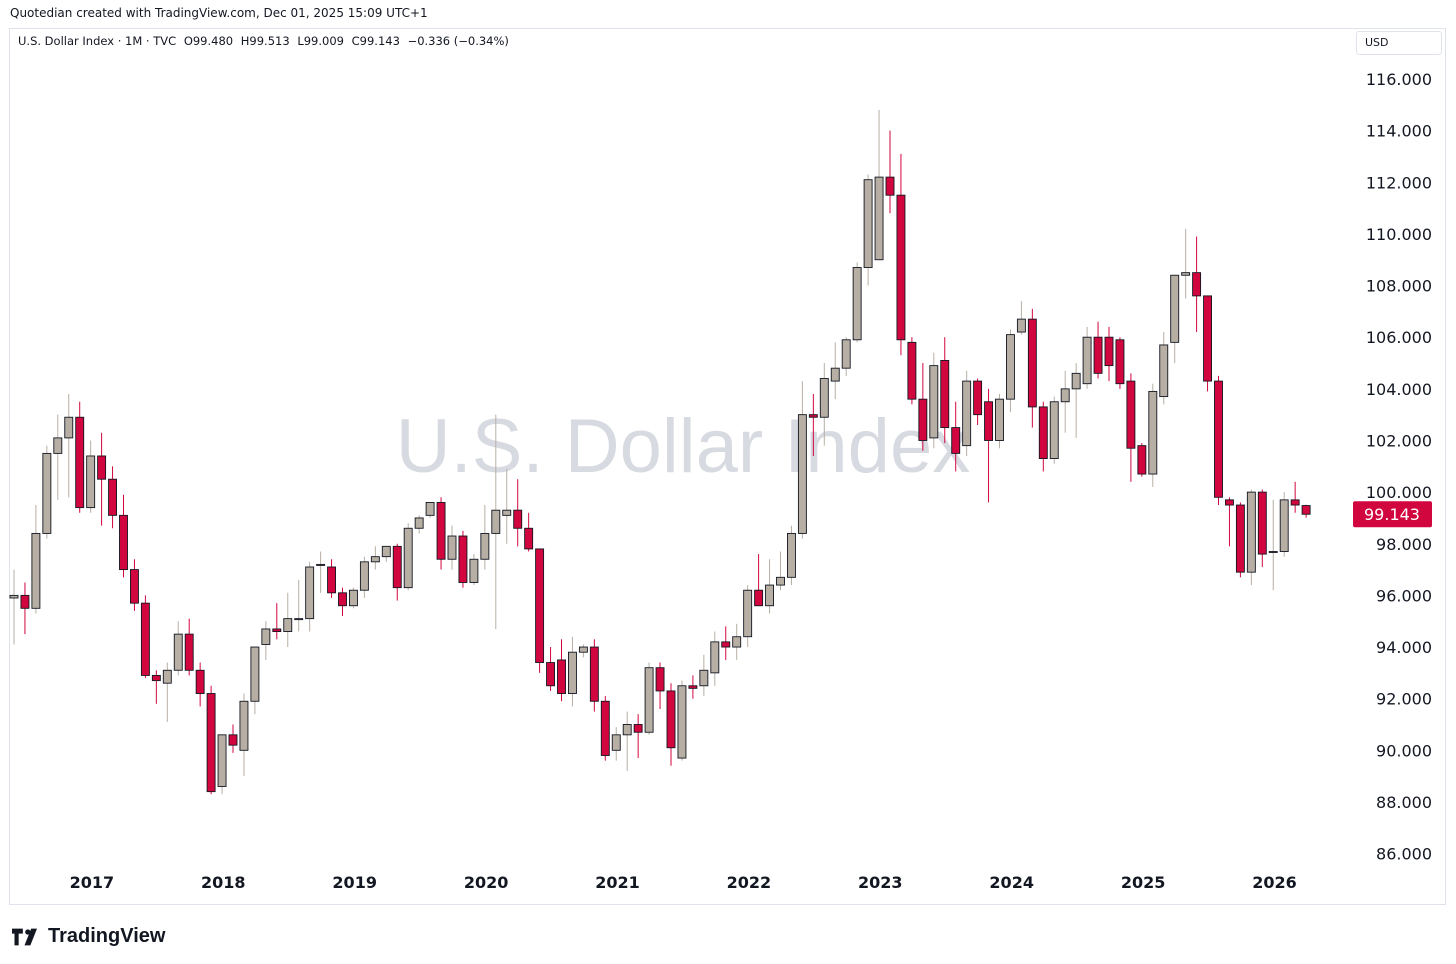  What do you see at coordinates (24, 936) in the screenshot?
I see `tradingview-logo-icon` at bounding box center [24, 936].